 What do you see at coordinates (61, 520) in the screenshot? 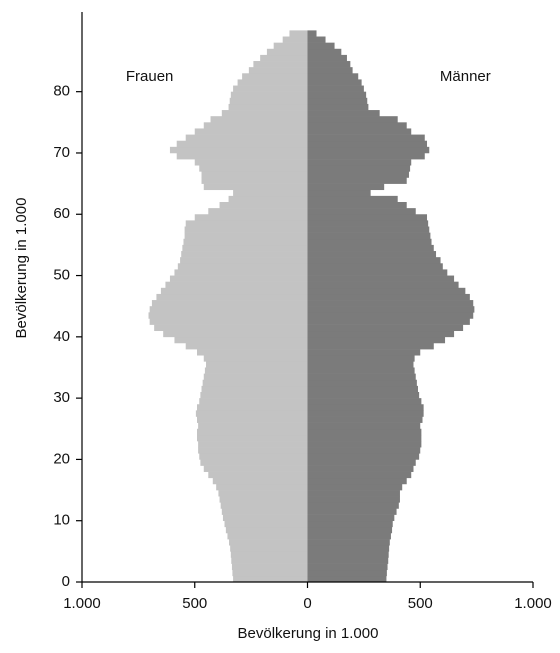
I see `y-tick-label: 10` at bounding box center [61, 520].